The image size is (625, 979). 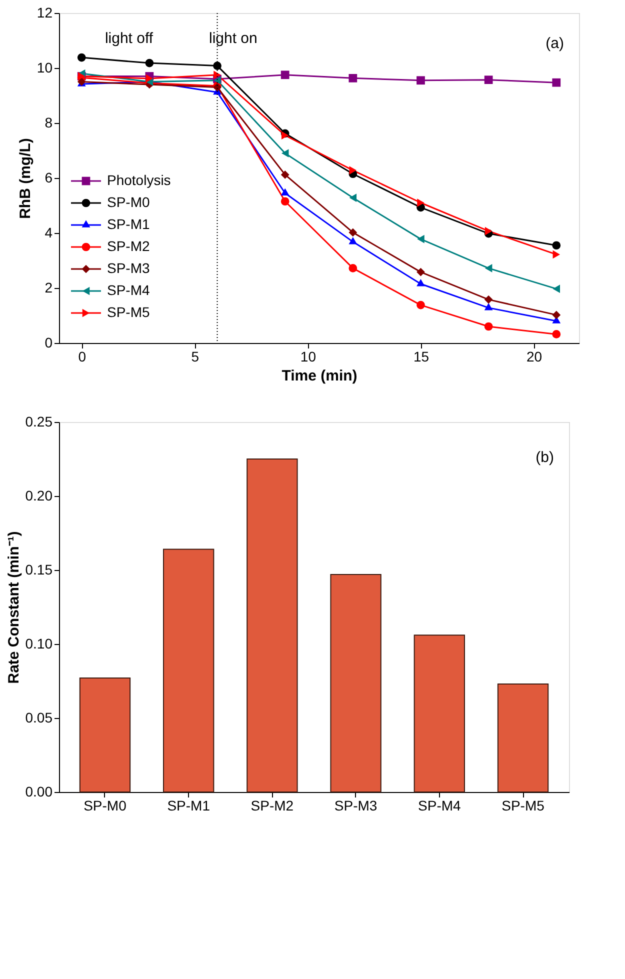 I want to click on legend-label: SP-M2, so click(x=128, y=246).